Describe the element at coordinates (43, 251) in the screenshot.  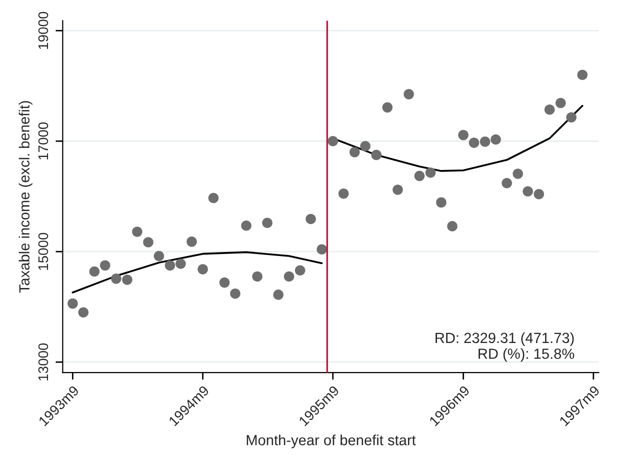
I see `y-tick-label: 15000` at that location.